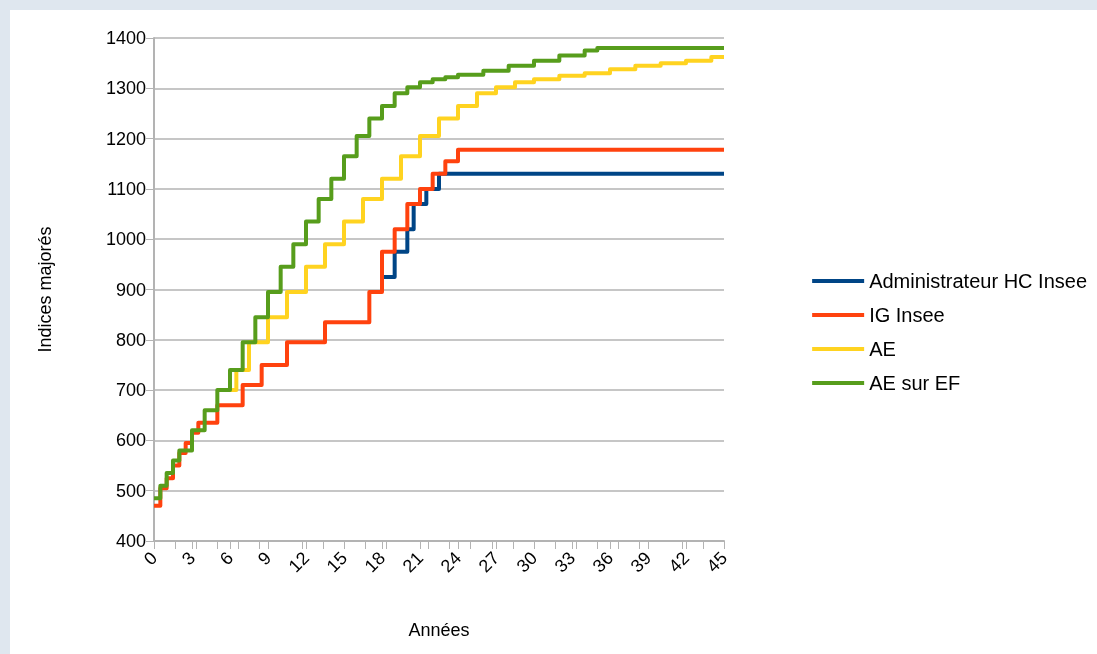 Image resolution: width=1097 pixels, height=654 pixels. I want to click on y-axis-title: Indices majorés, so click(45, 289).